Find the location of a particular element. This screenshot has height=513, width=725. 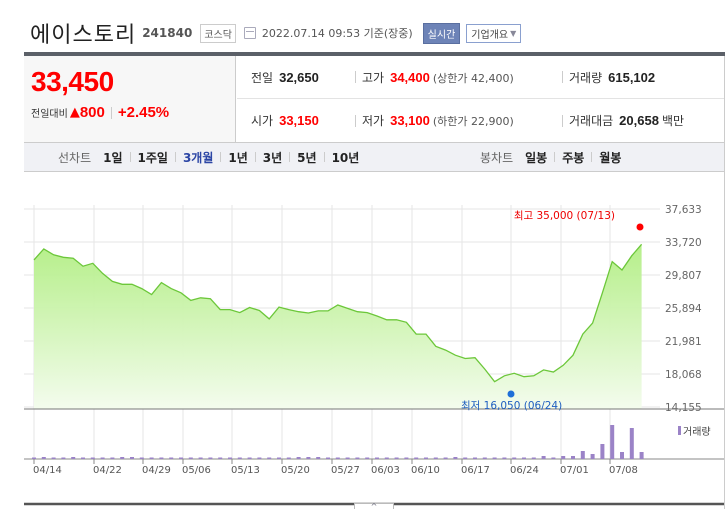

stat-open: 시가 33,150 is located at coordinates (285, 120).